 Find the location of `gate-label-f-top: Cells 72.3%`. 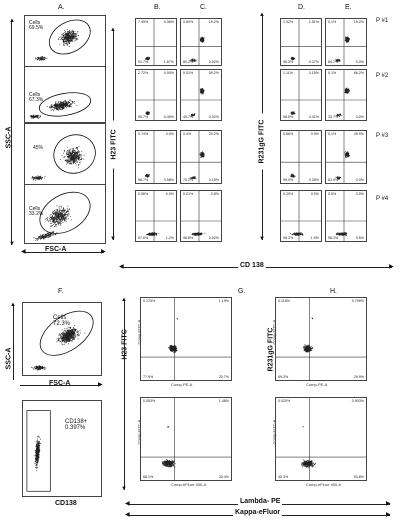

gate-label-f-top: Cells 72.3% is located at coordinates (62, 321).